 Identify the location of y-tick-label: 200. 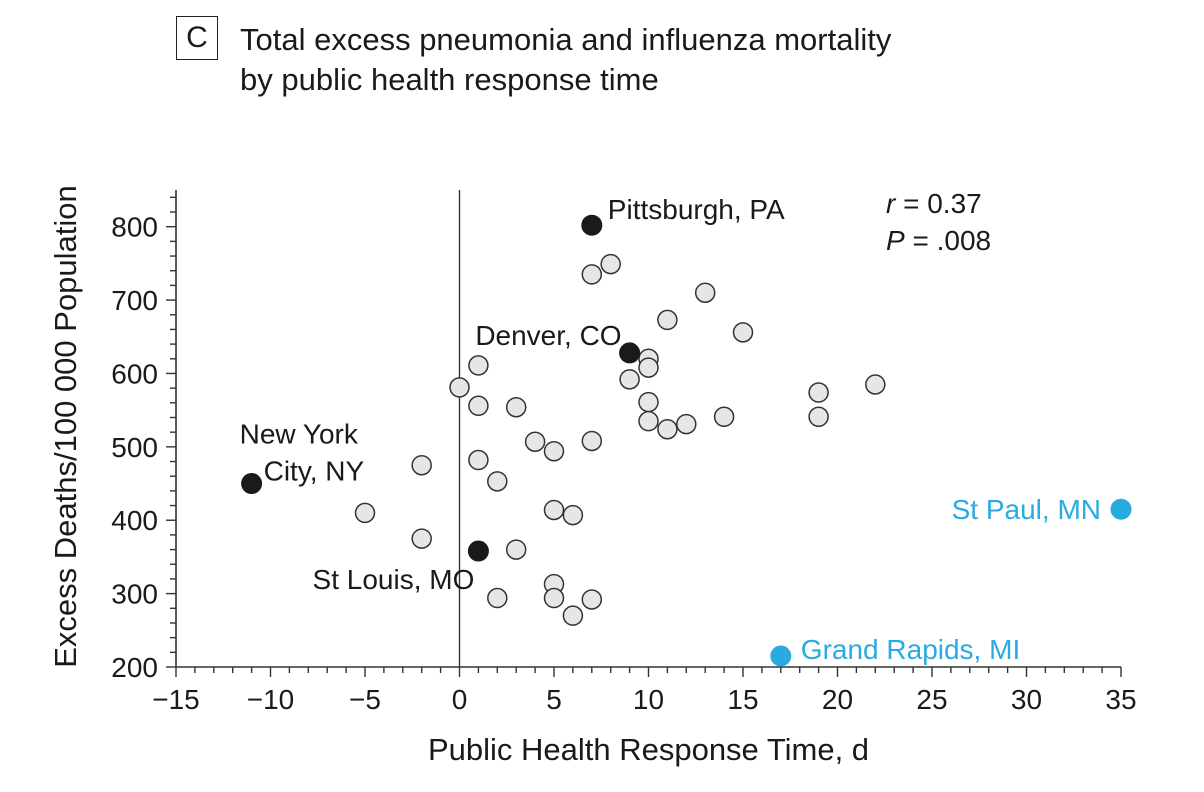
(134, 667).